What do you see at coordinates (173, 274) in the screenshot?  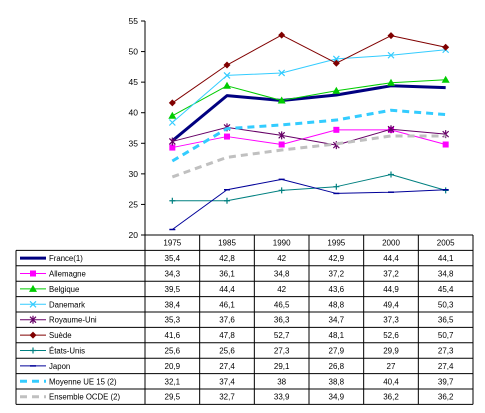 I see `data-label: 34,3` at bounding box center [173, 274].